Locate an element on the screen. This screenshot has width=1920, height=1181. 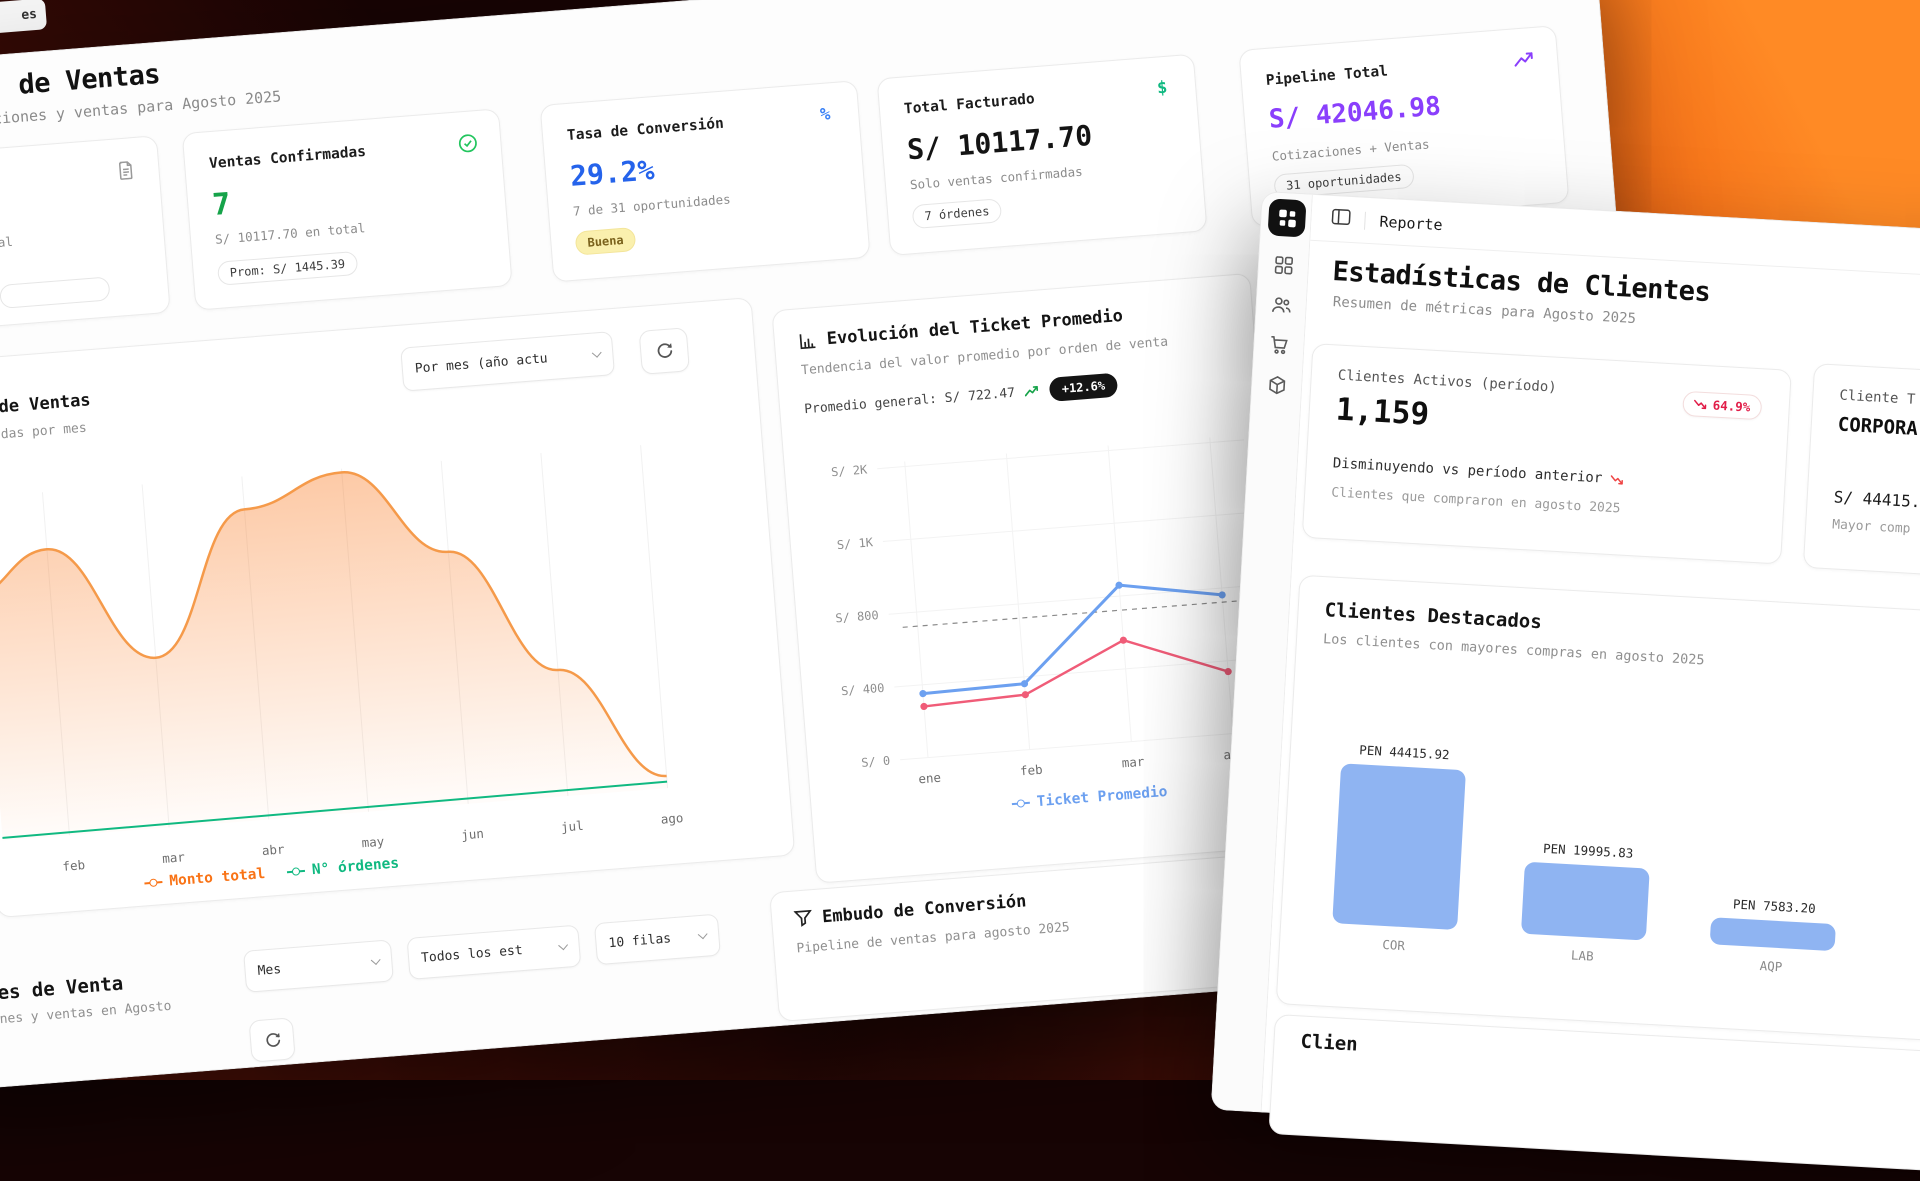
mini-trending-up-icon is located at coordinates (1032, 391).